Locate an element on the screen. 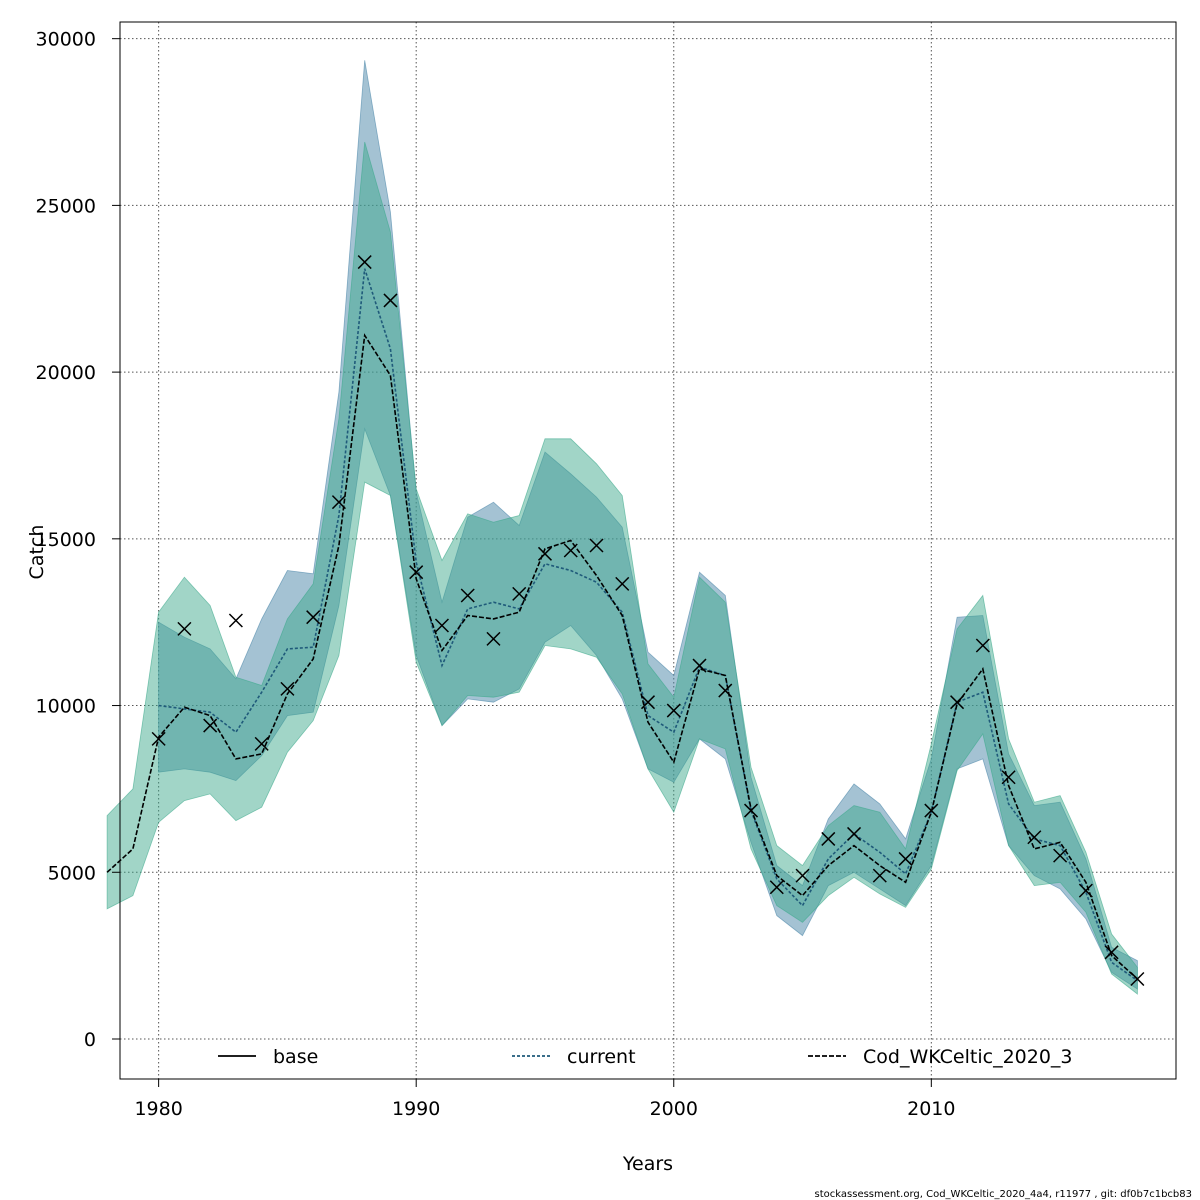 Image resolution: width=1200 pixels, height=1200 pixels. legend-label: current is located at coordinates (601, 1057).